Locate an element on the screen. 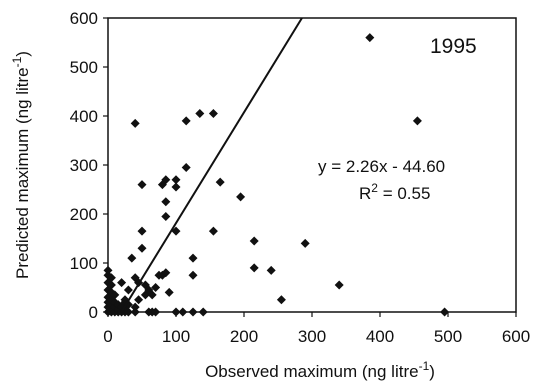 The width and height of the screenshot is (534, 384). r-squared-r: R is located at coordinates (365, 193).